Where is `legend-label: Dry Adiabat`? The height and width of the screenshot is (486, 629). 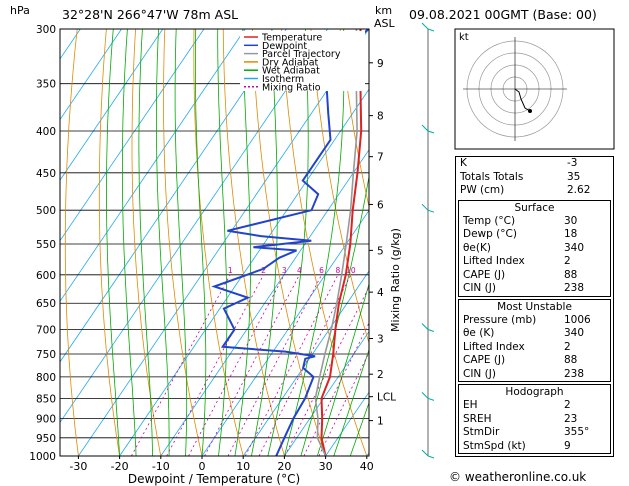 legend-label: Dry Adiabat is located at coordinates (290, 62).